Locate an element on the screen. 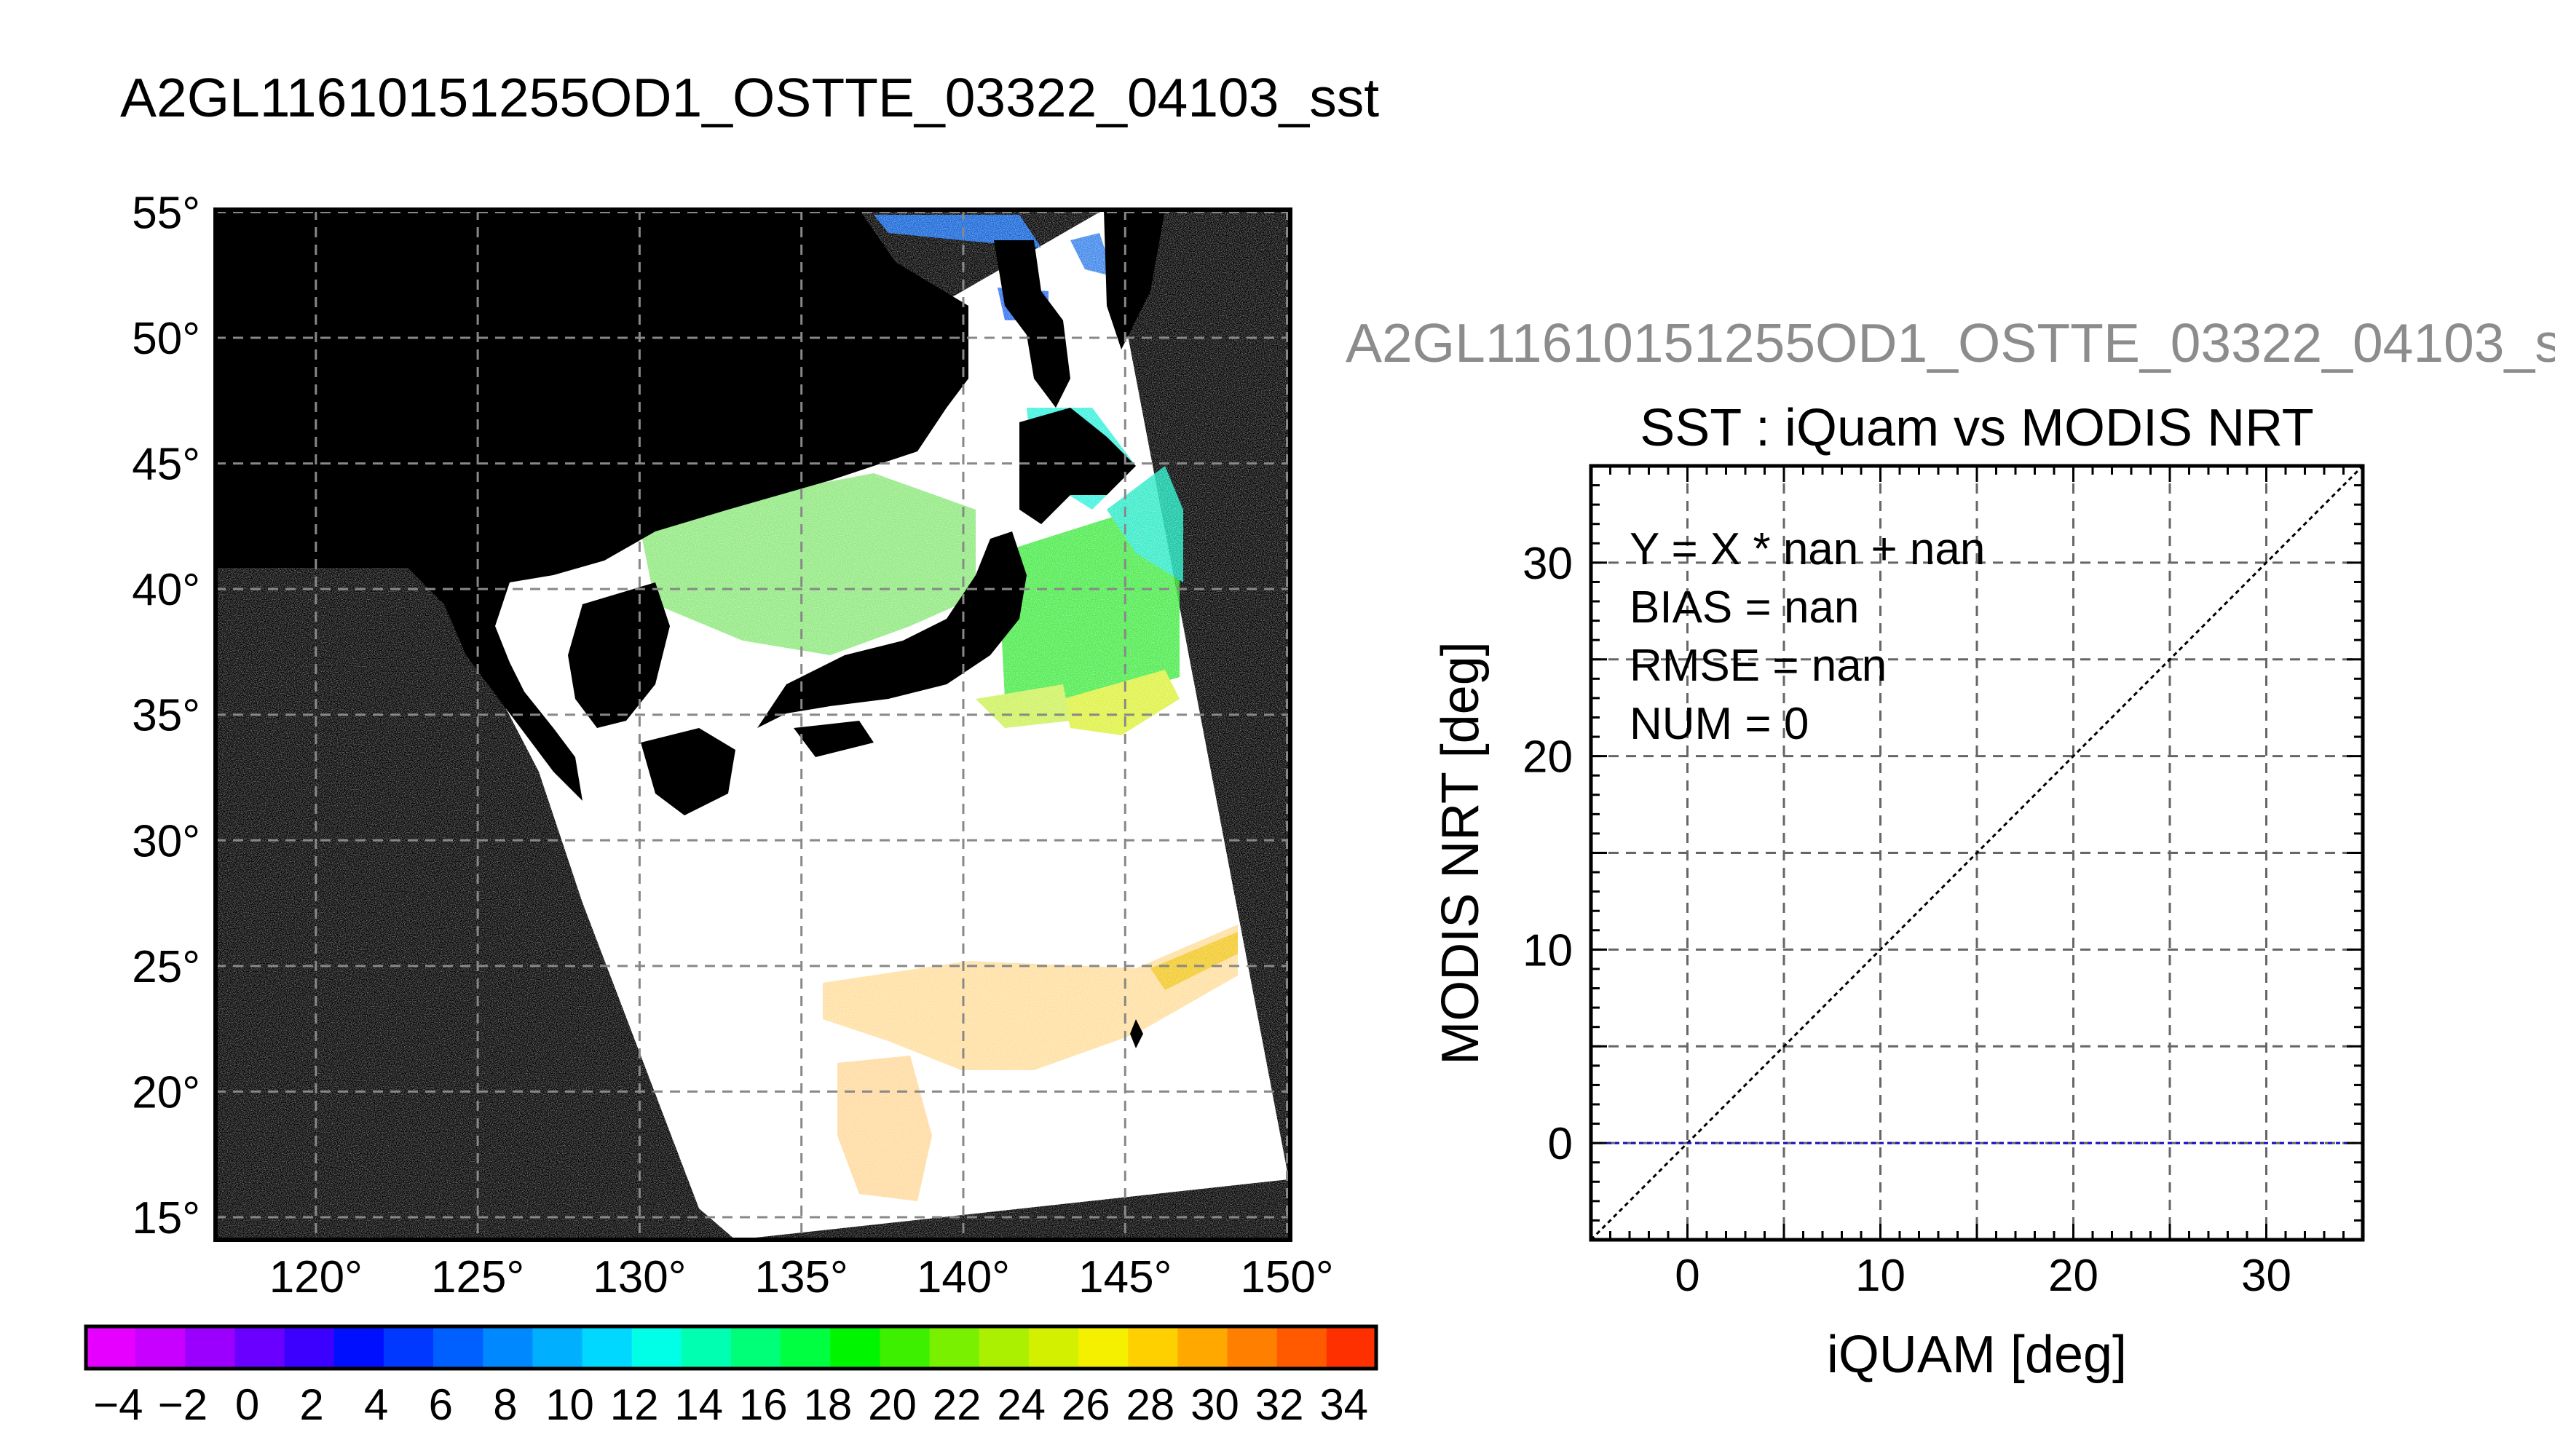 This screenshot has width=2555, height=1456. colorbar-tick-label: 6 is located at coordinates (441, 1404).